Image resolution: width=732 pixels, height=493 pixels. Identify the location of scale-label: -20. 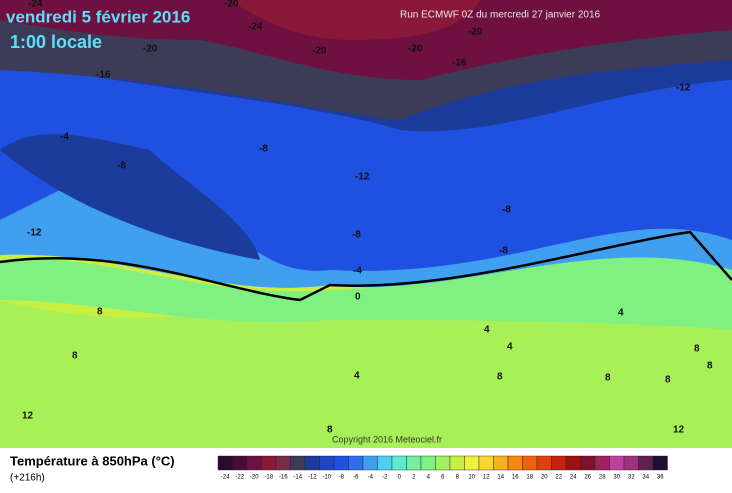
(254, 478).